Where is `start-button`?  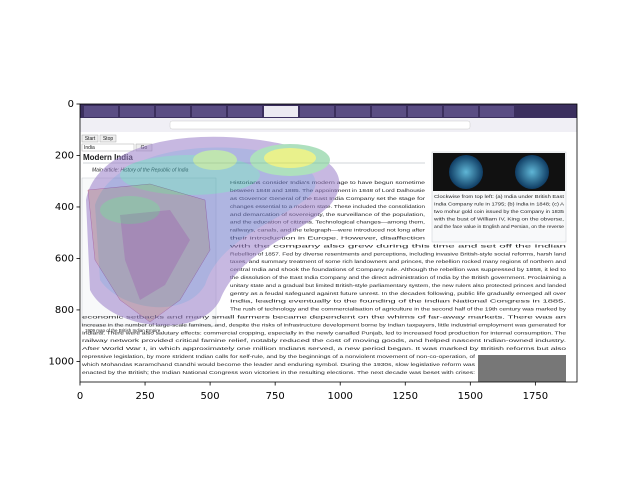
start-button is located at coordinates (90, 138).